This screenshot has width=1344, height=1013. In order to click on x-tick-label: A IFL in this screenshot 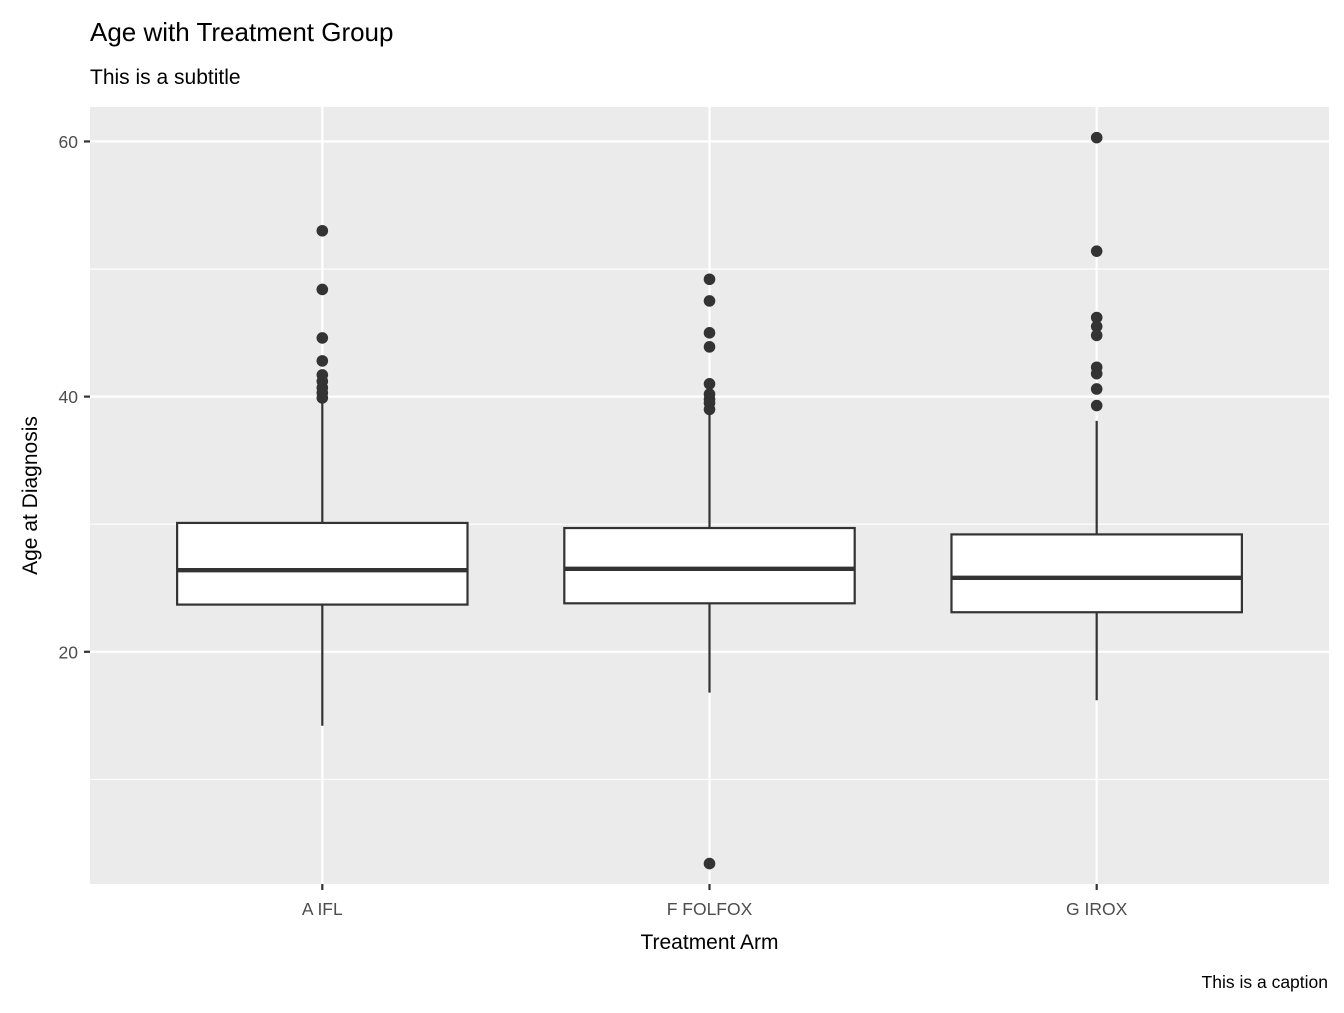, I will do `click(322, 909)`.